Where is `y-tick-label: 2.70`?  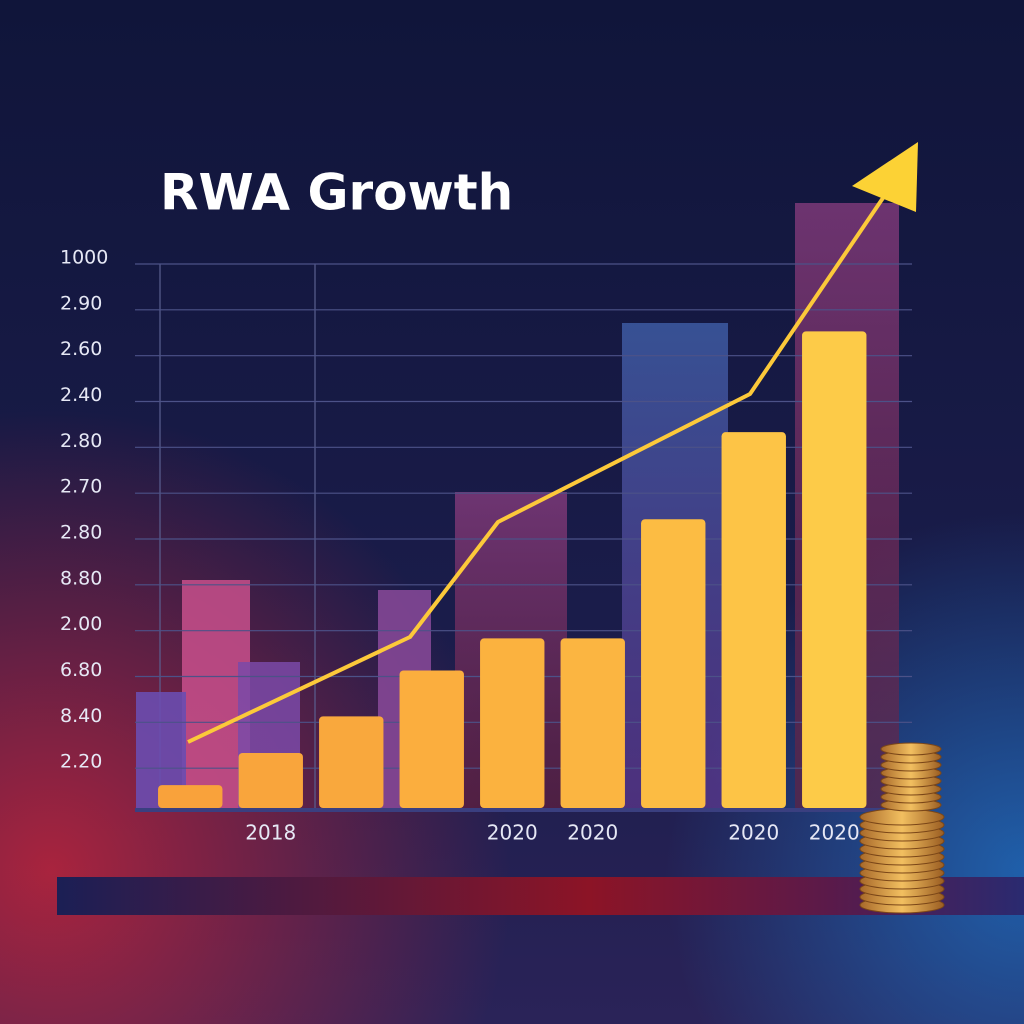 y-tick-label: 2.70 is located at coordinates (81, 487).